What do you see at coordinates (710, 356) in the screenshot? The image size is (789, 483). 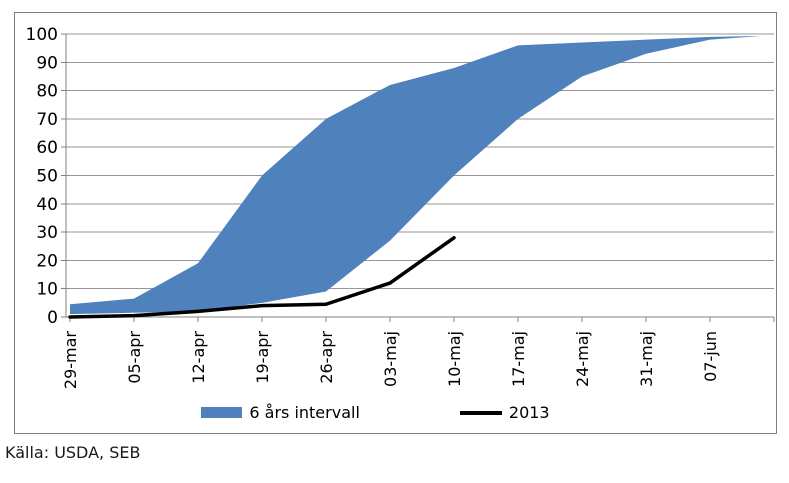 I see `x-axis-label: 07-jun` at bounding box center [710, 356].